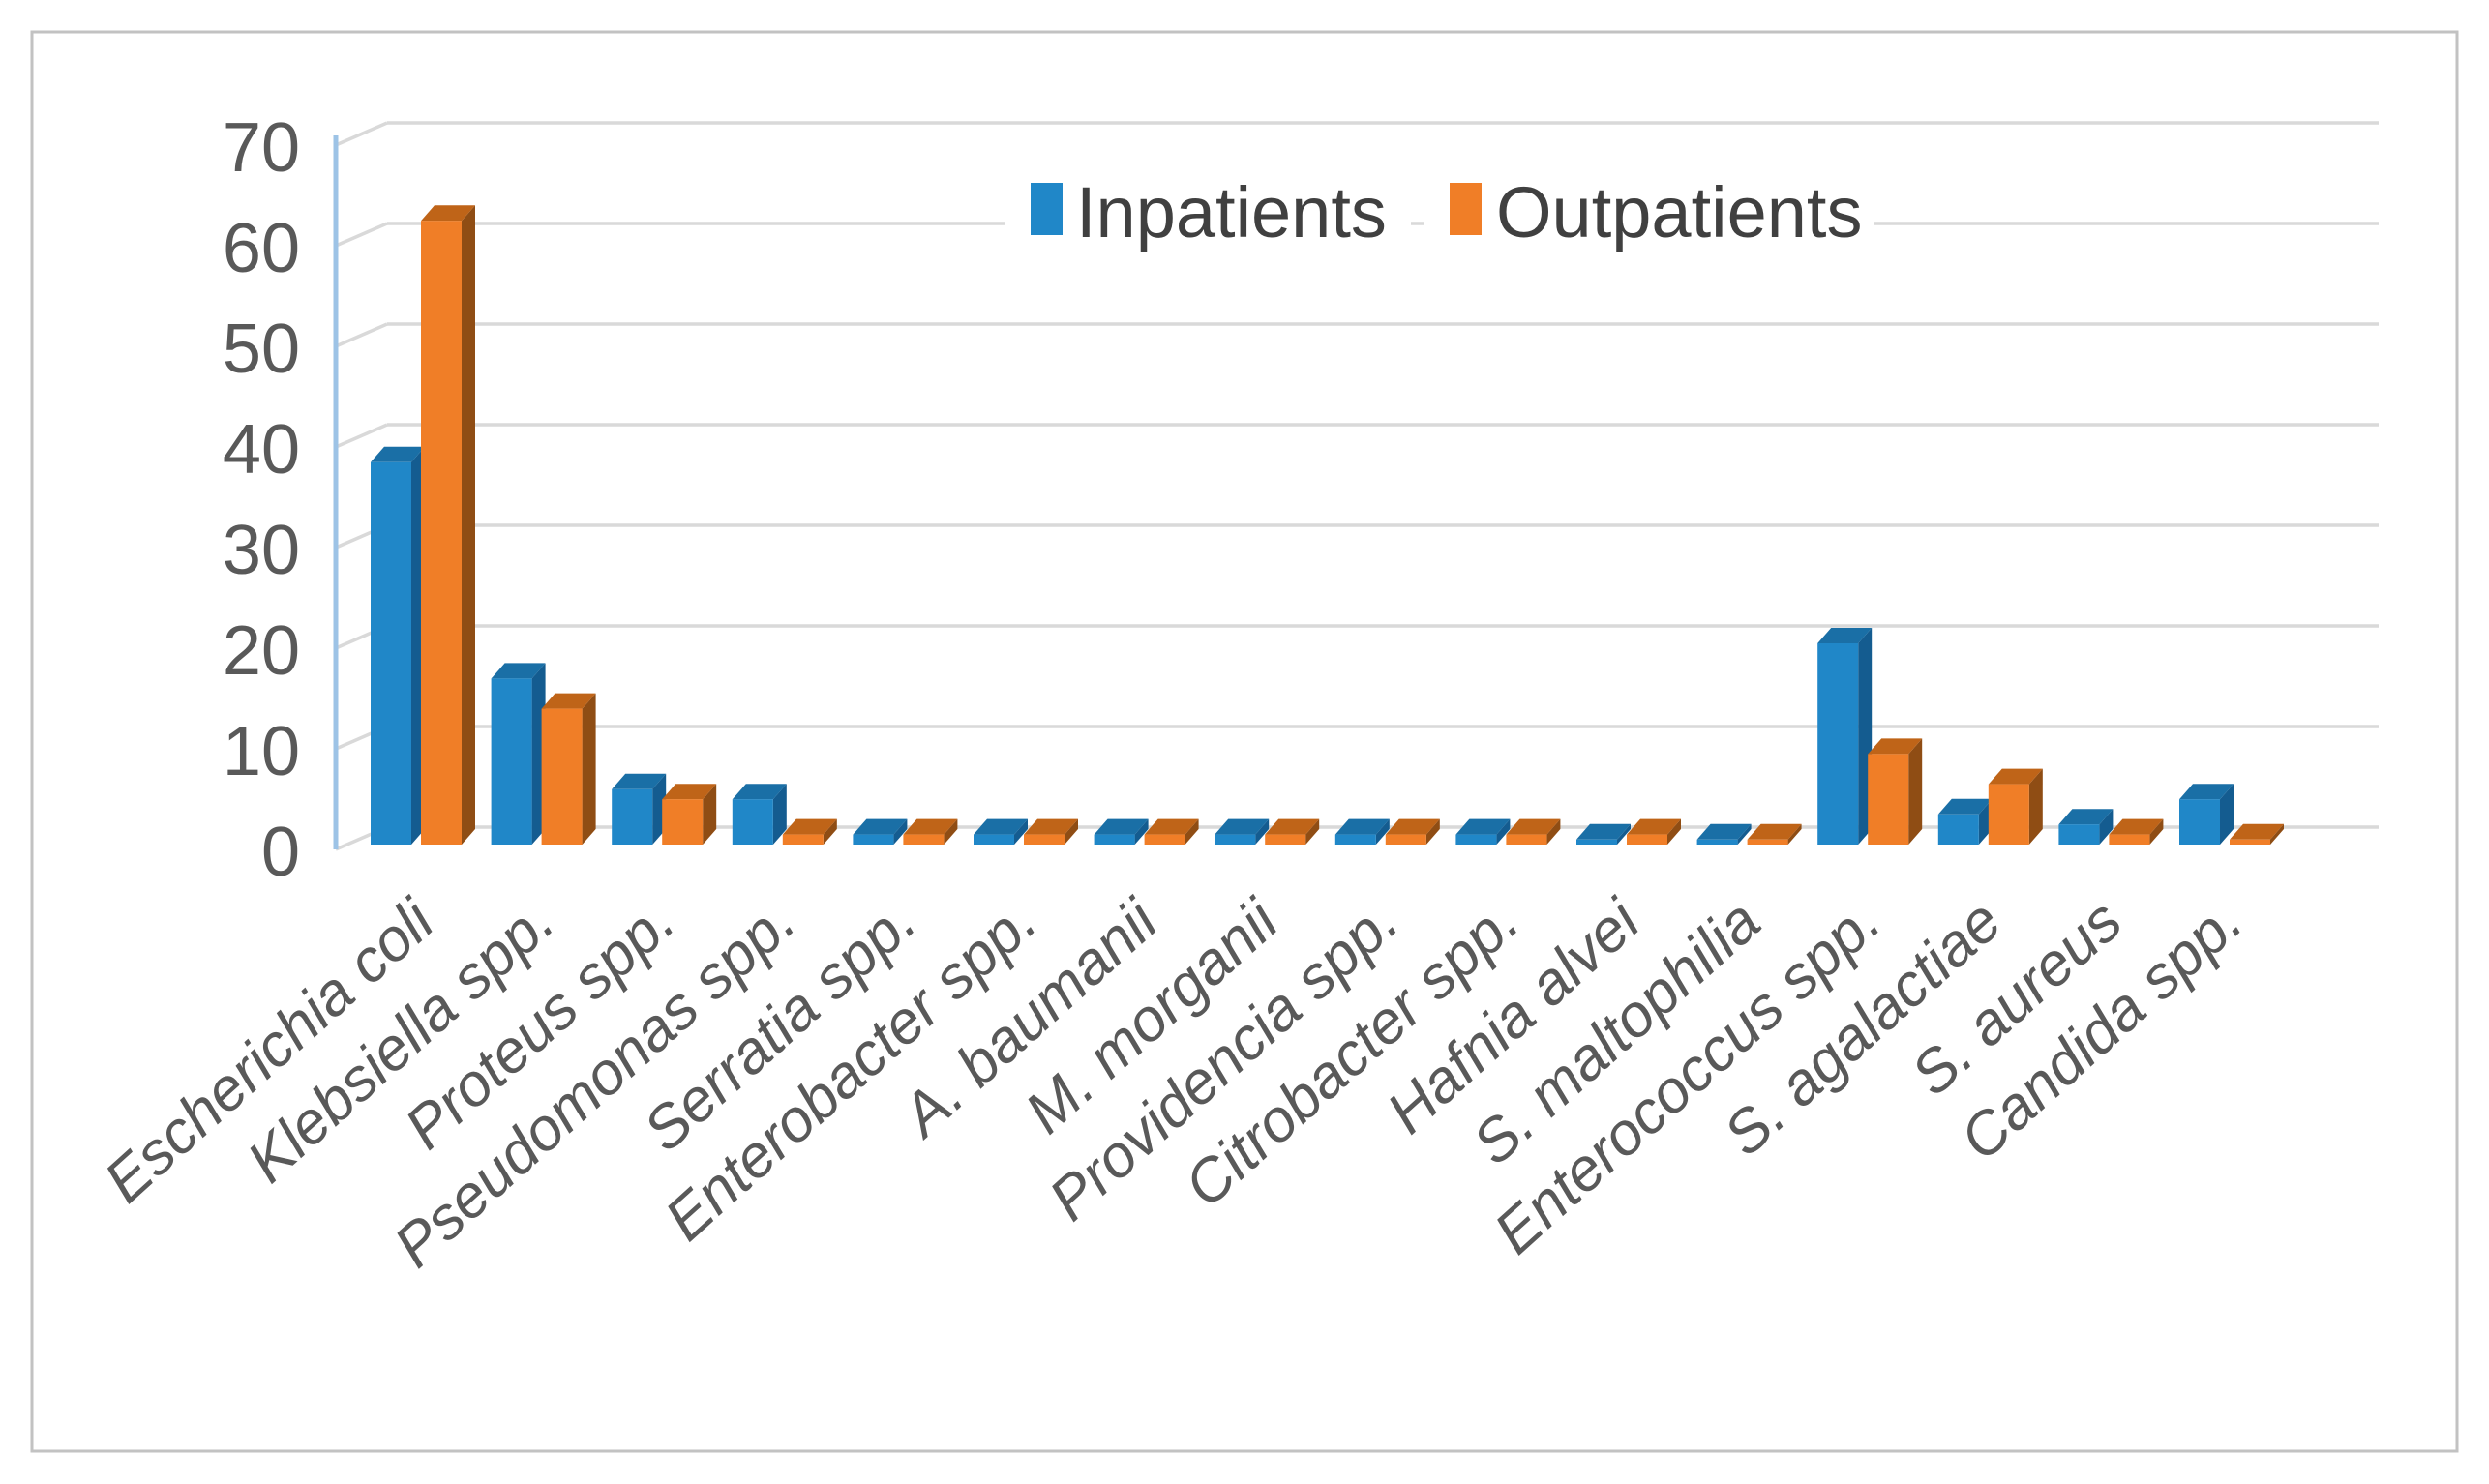  What do you see at coordinates (261, 349) in the screenshot?
I see `y-tick-label-50: 50` at bounding box center [261, 349].